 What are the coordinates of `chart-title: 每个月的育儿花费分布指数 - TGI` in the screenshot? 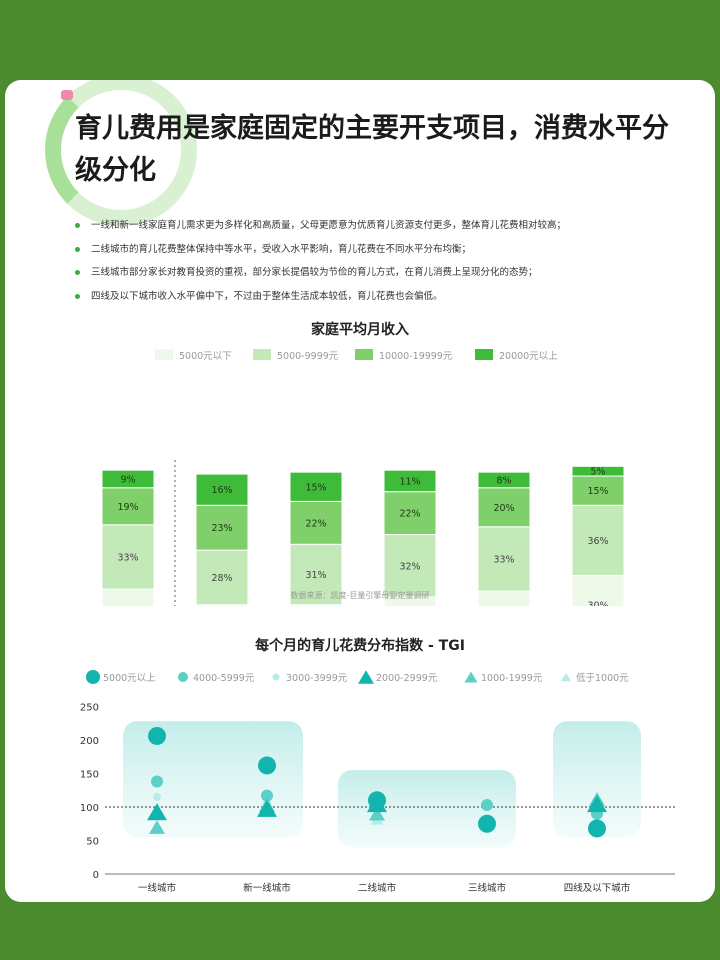 It's located at (360, 645).